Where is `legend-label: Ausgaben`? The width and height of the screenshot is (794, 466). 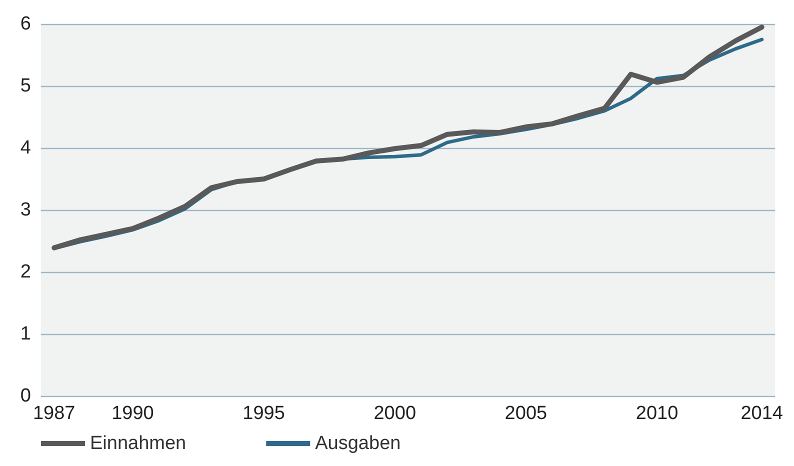
legend-label: Ausgaben is located at coordinates (358, 443).